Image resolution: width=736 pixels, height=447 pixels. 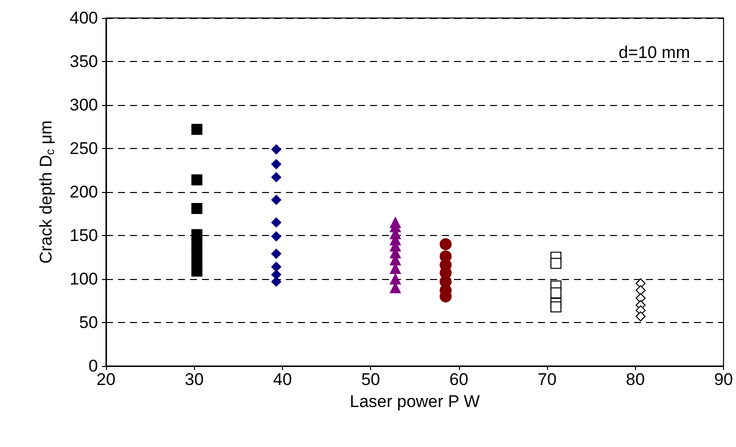 What do you see at coordinates (84, 235) in the screenshot?
I see `y-tick-label: 150` at bounding box center [84, 235].